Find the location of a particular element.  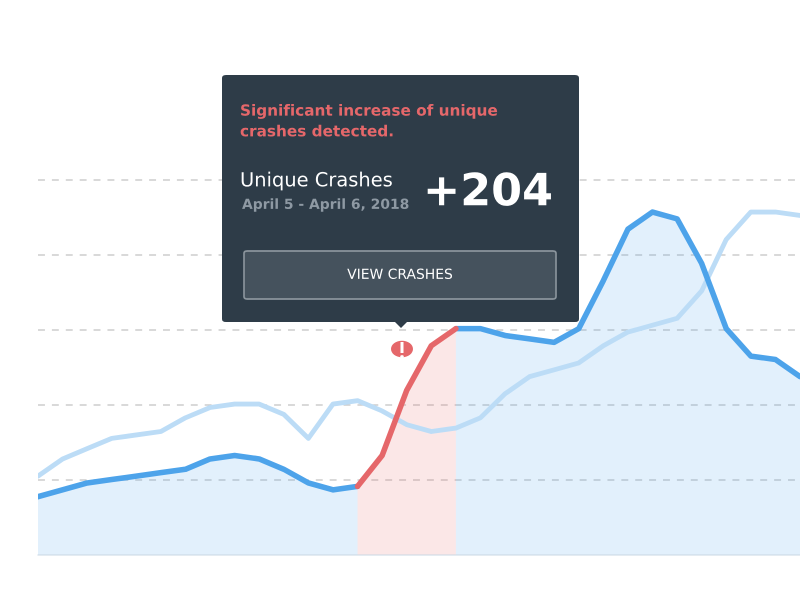

annotation: VIEW CRASHES is located at coordinates (399, 274).